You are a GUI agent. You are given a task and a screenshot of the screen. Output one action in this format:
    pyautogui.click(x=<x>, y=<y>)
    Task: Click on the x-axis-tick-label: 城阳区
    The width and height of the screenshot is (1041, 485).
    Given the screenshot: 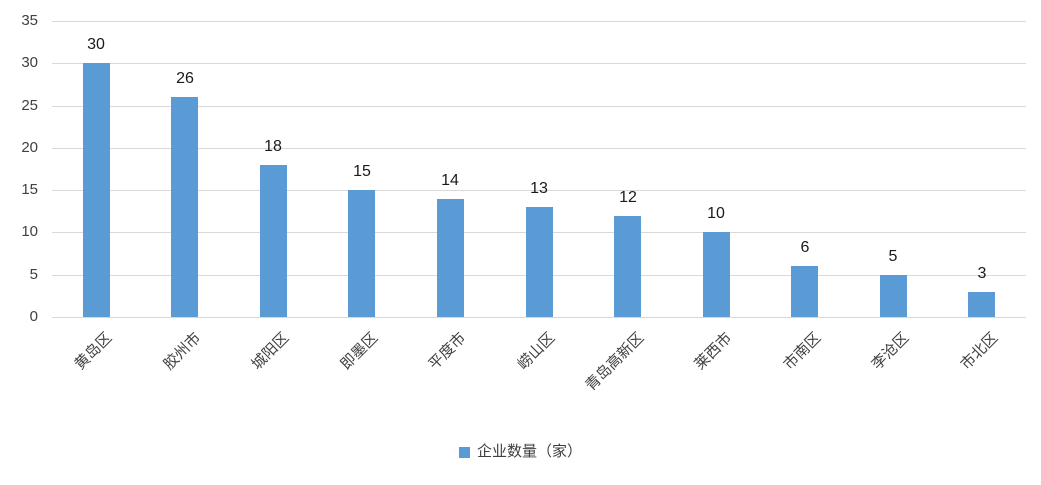 What is the action you would take?
    pyautogui.click(x=270, y=351)
    